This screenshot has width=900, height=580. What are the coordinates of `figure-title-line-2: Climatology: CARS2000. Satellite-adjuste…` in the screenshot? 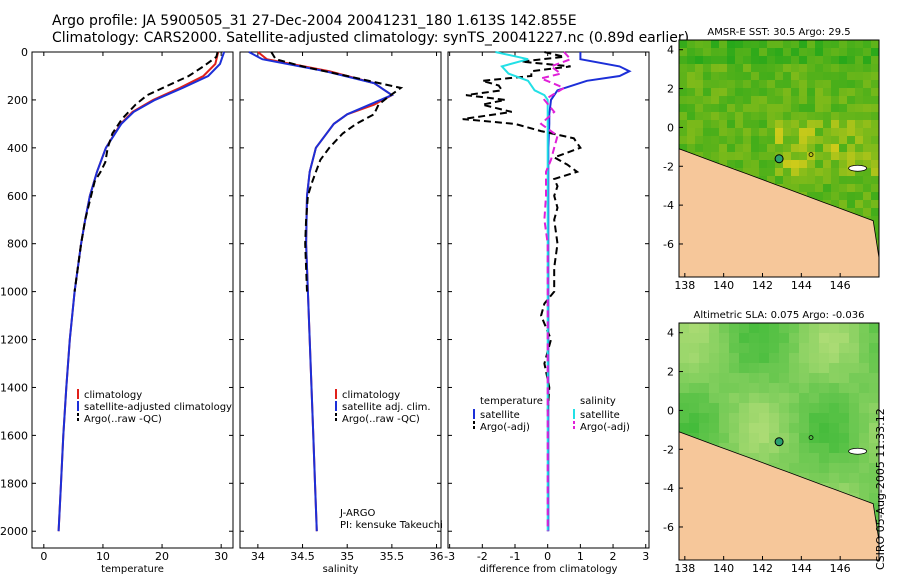 It's located at (371, 38).